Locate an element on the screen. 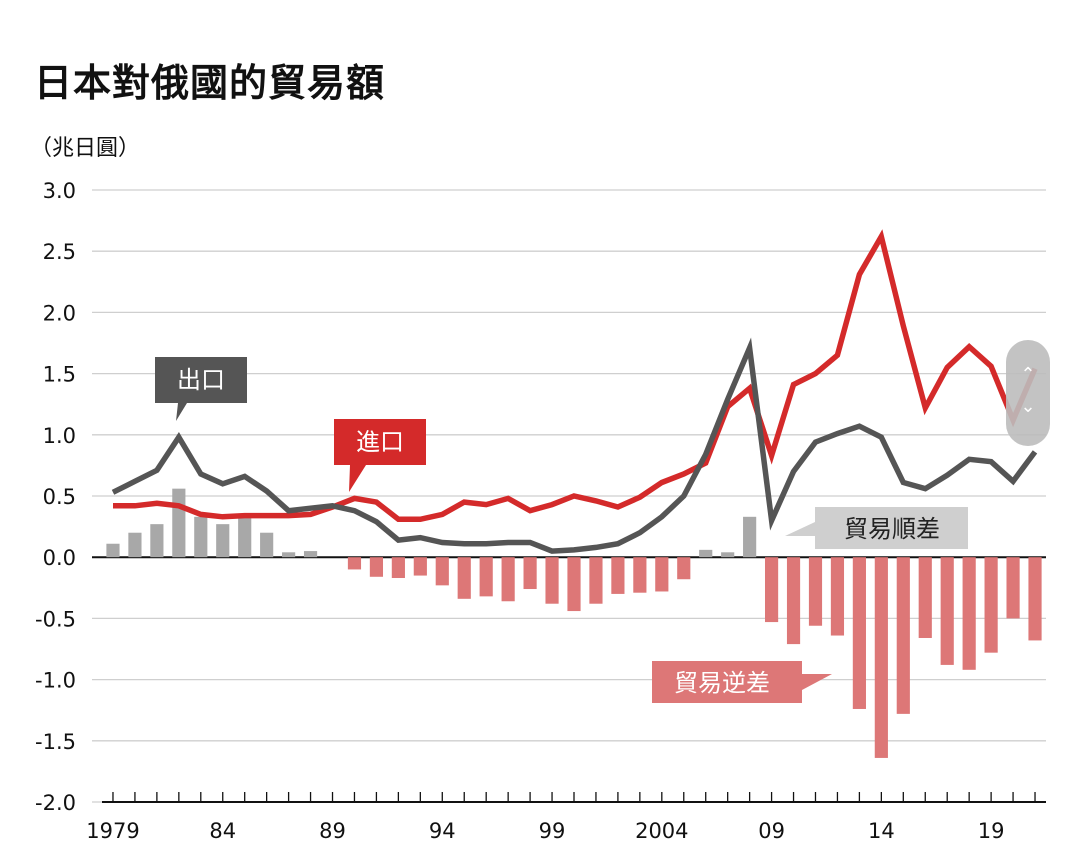 This screenshot has width=1080, height=846. export-callout: 出口 is located at coordinates (201, 389).